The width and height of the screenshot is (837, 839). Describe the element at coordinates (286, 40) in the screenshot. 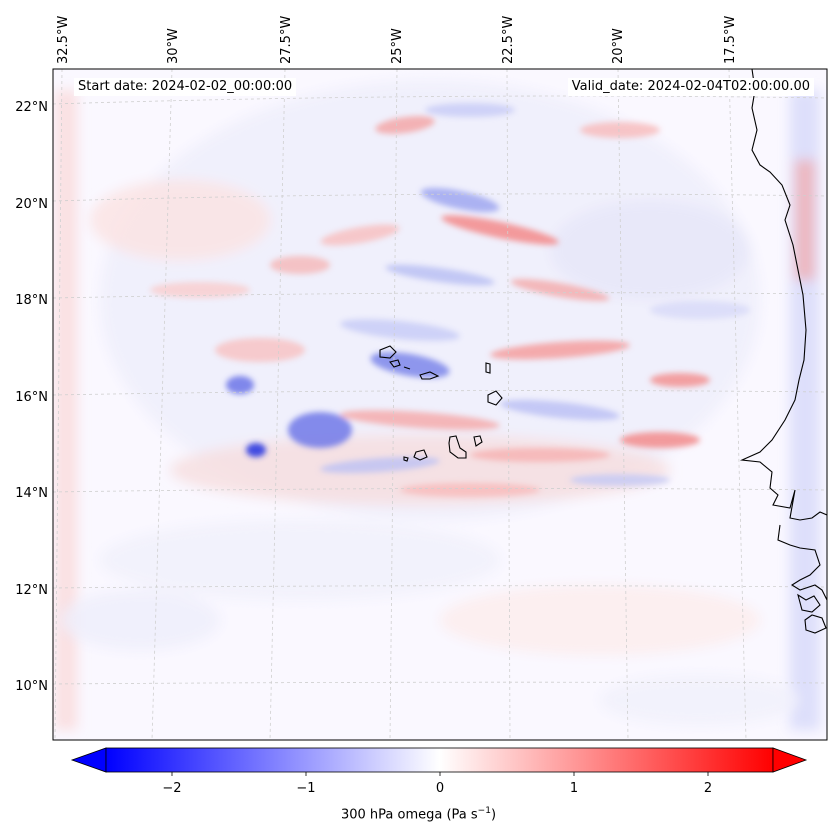

I see `lon-tick-label: 27.5°W` at that location.